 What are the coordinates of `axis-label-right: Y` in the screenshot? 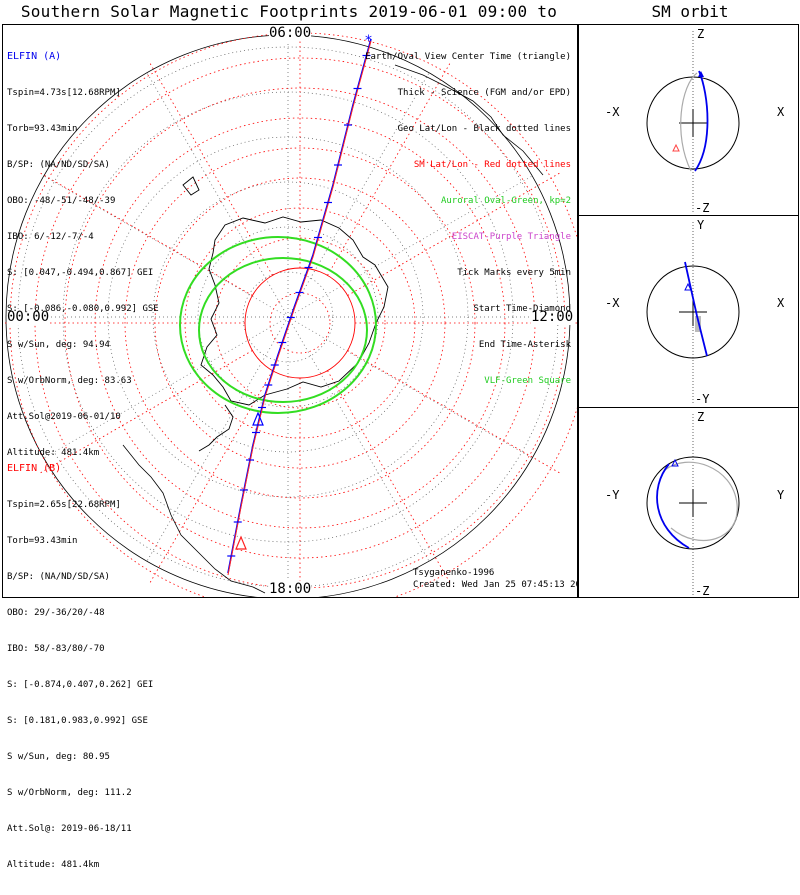 It's located at (781, 495).